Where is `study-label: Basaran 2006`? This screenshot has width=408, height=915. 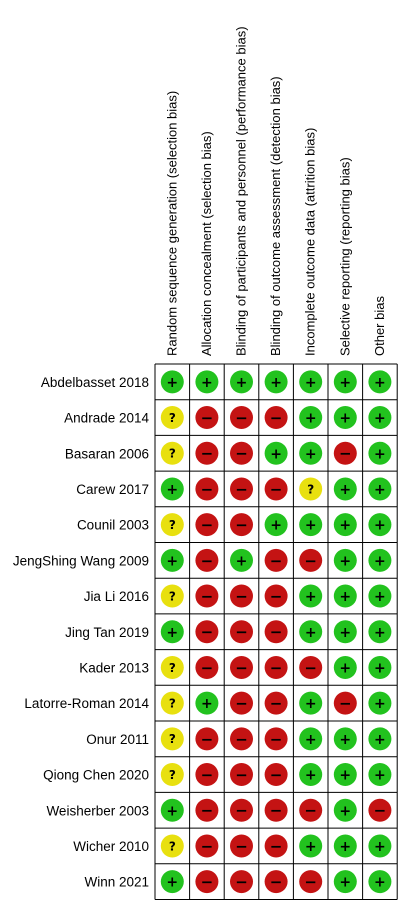
study-label: Basaran 2006 is located at coordinates (107, 453).